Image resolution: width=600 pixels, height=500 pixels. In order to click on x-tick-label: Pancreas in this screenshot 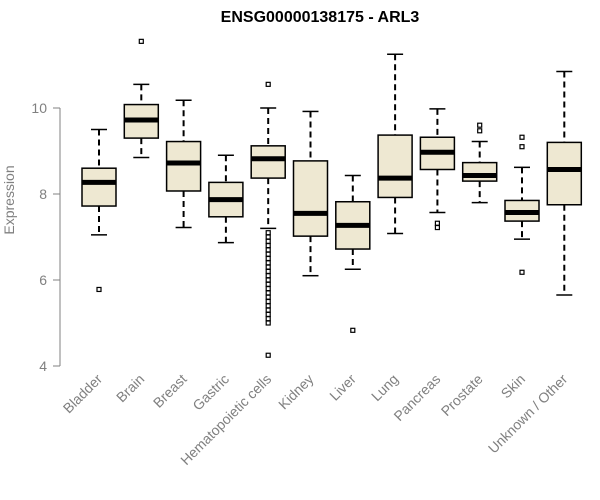, I will do `click(416, 397)`.